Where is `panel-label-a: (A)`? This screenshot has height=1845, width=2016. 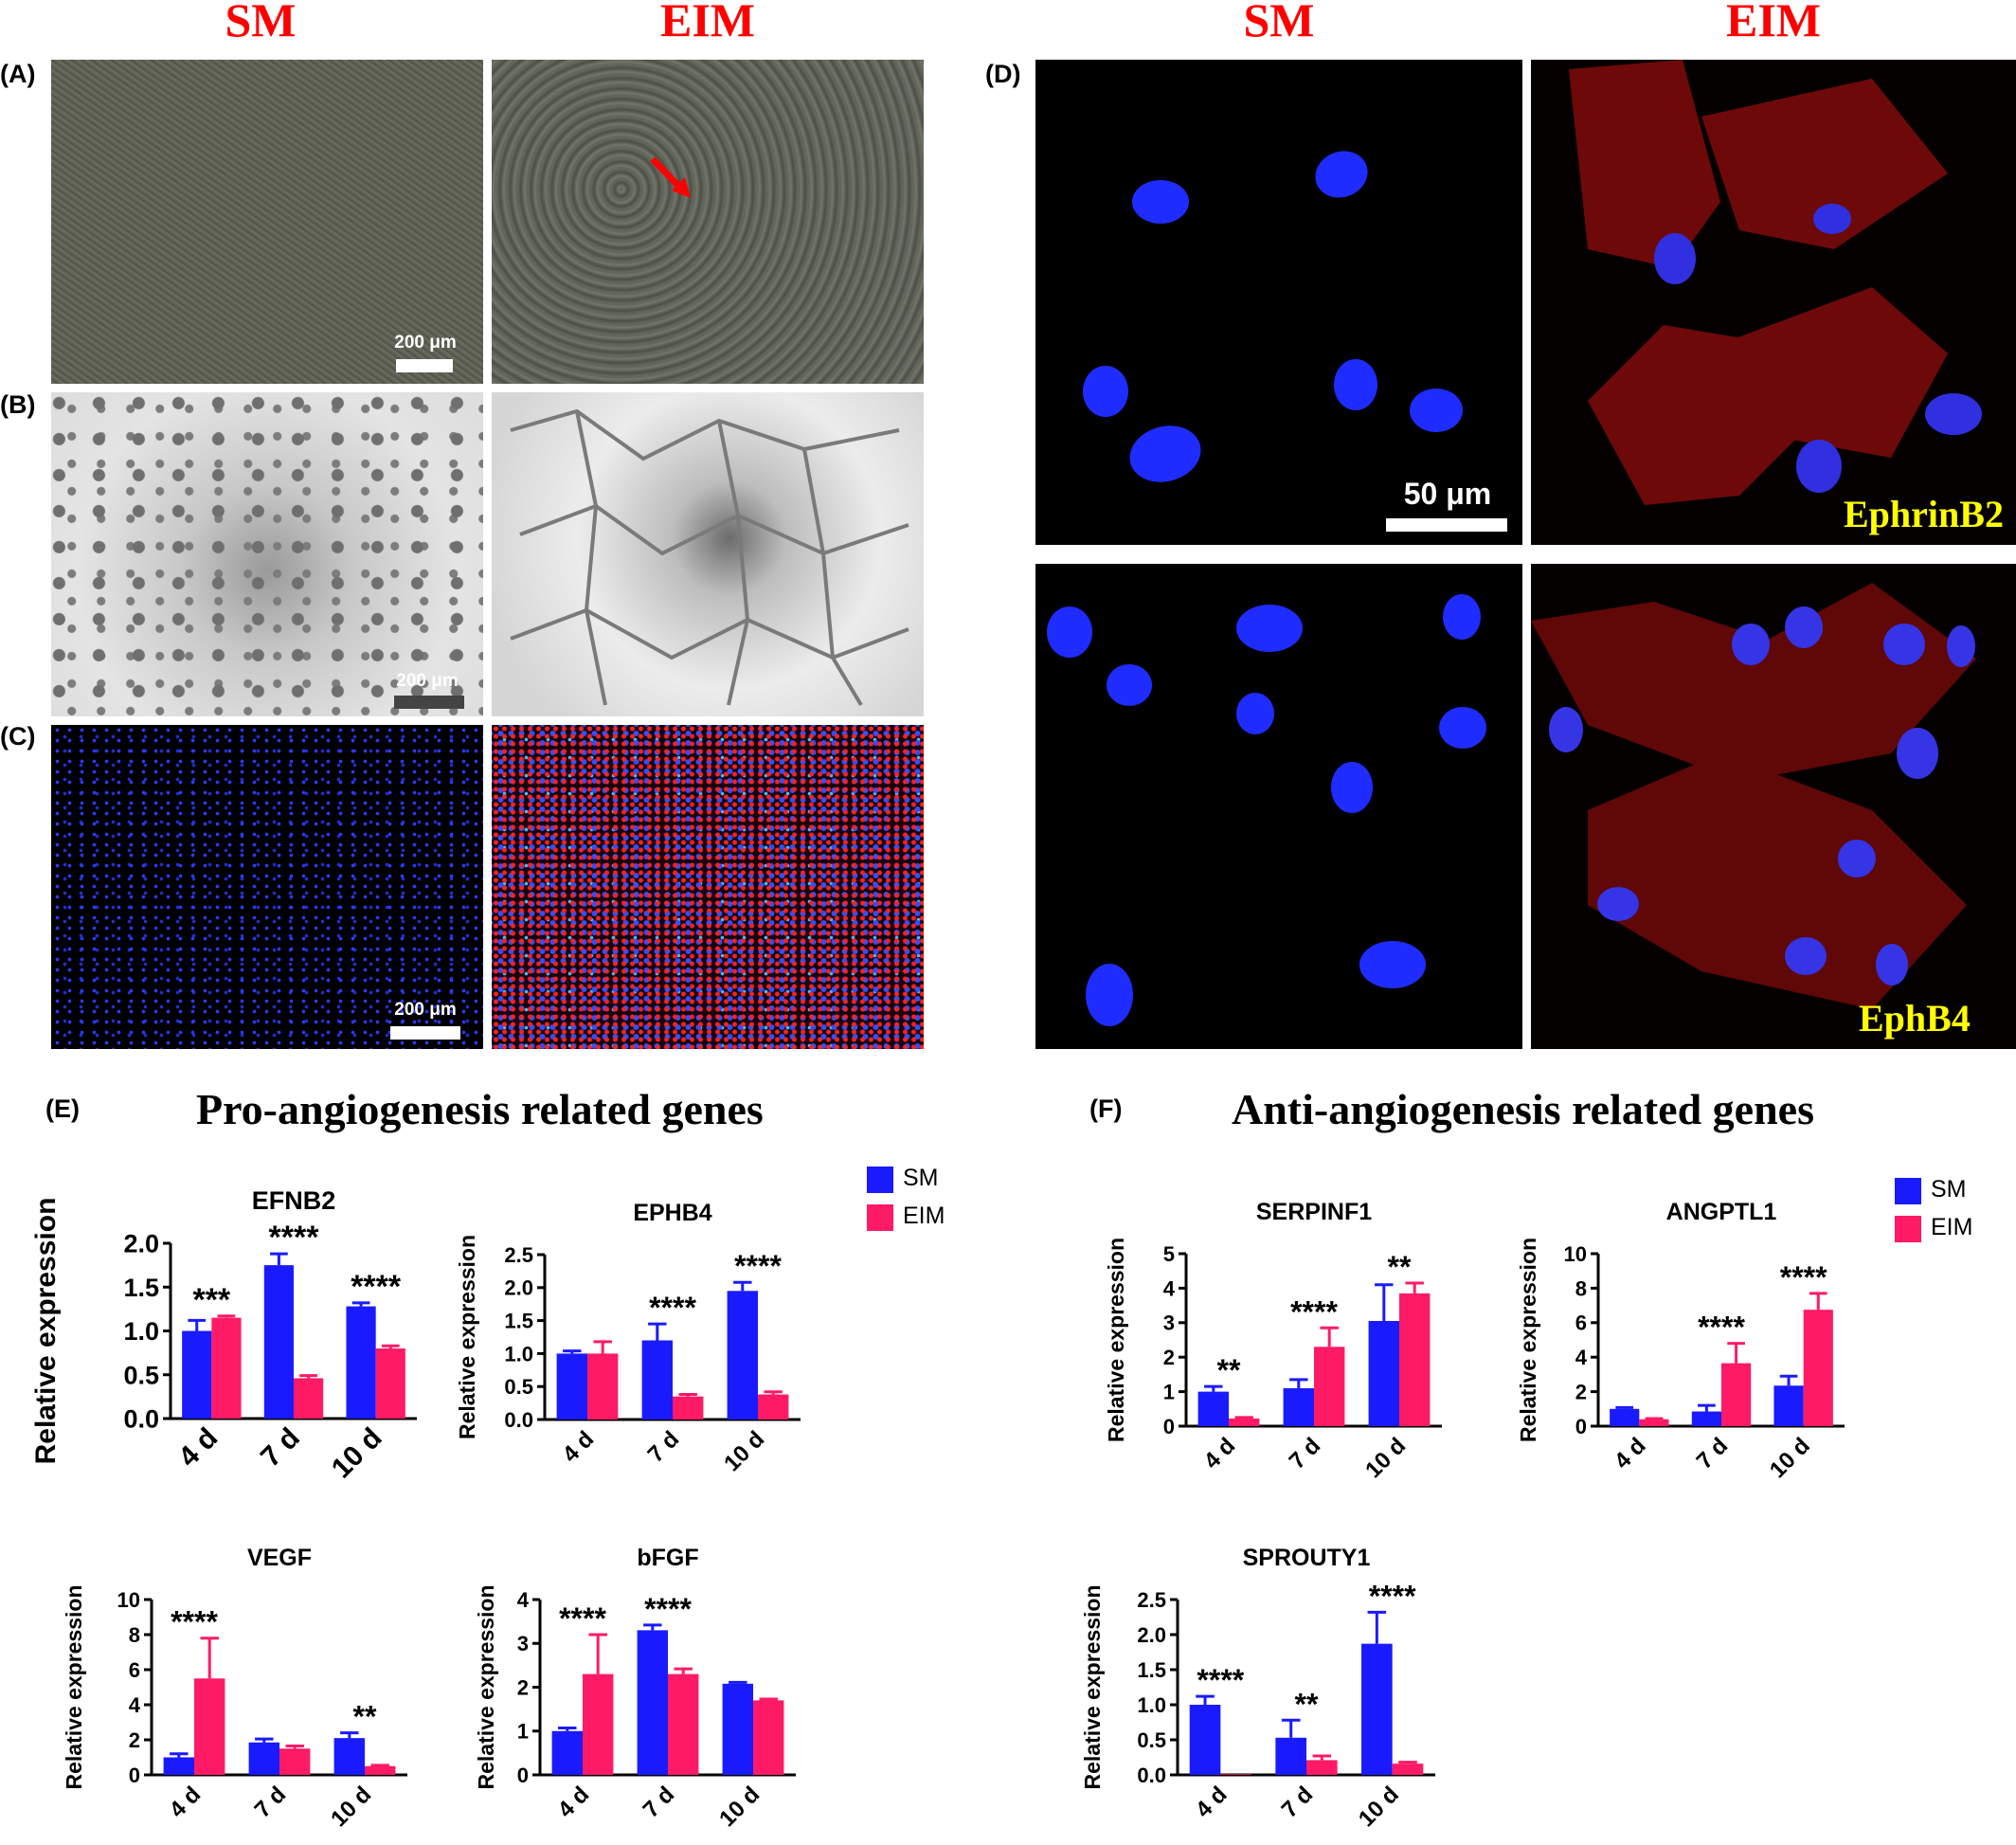
panel-label-a: (A) is located at coordinates (18, 74).